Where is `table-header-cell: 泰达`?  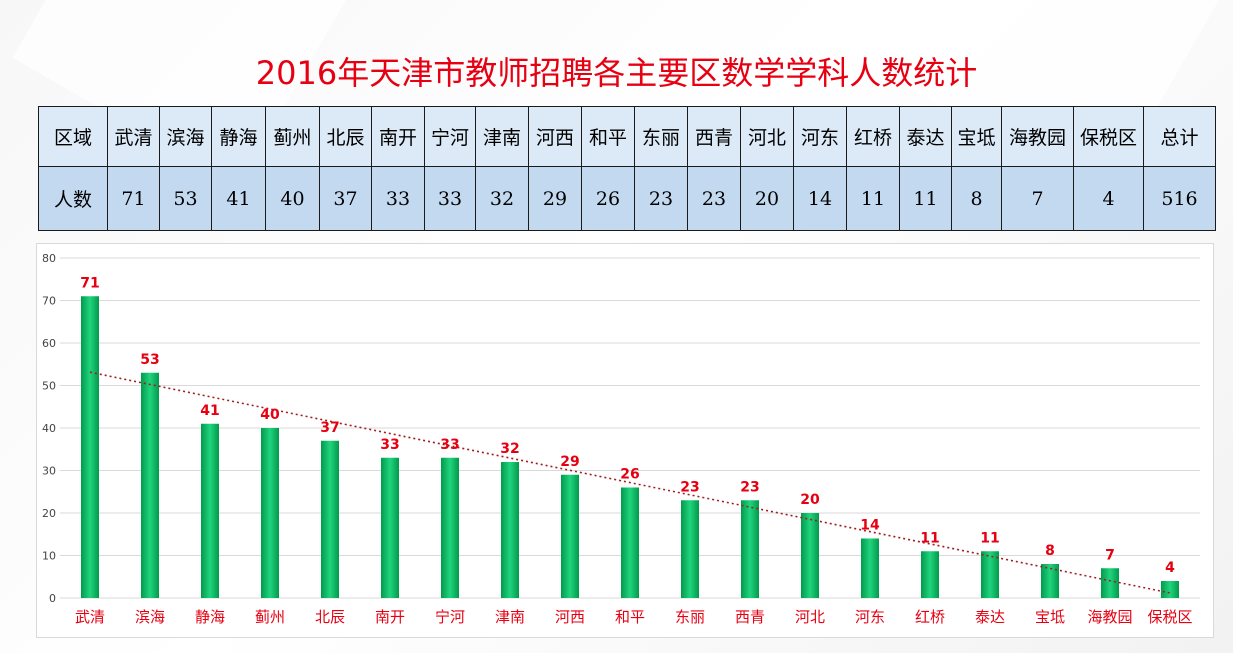
table-header-cell: 泰达 is located at coordinates (925, 136).